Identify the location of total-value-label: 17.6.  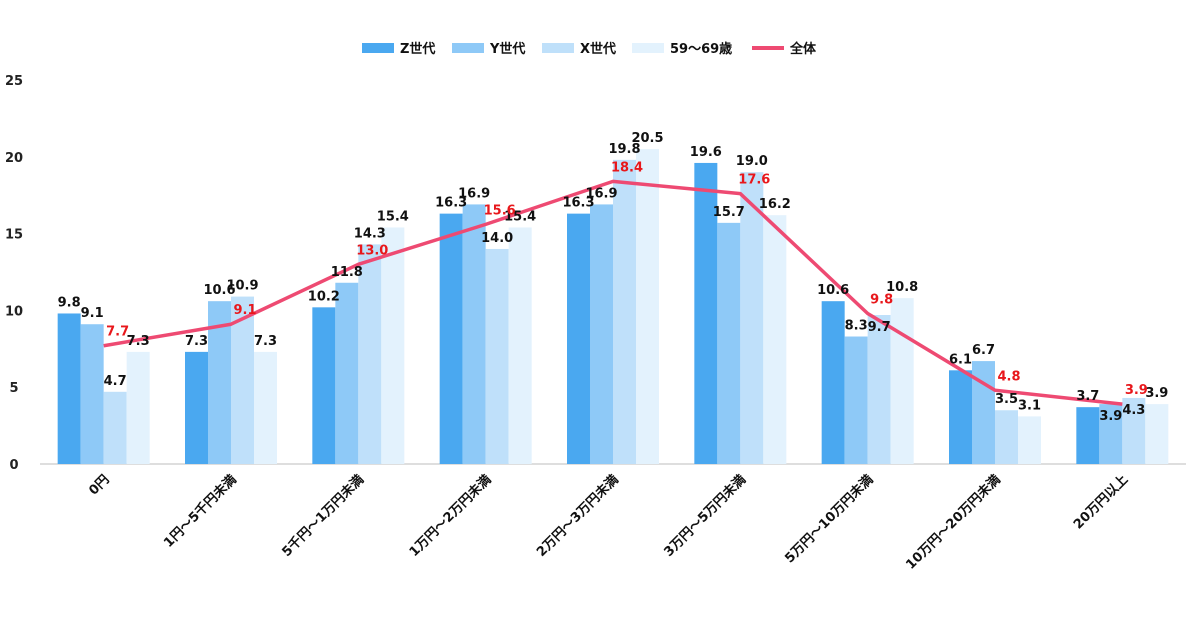
(754, 180).